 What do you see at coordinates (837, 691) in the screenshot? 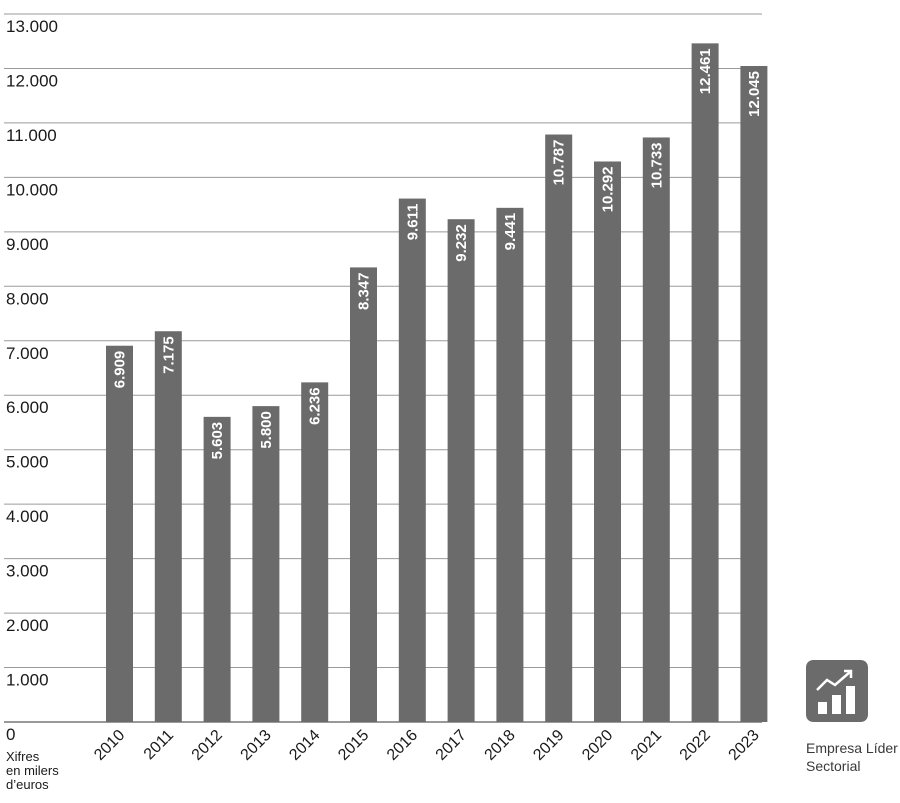
I see `growth-chart-icon` at bounding box center [837, 691].